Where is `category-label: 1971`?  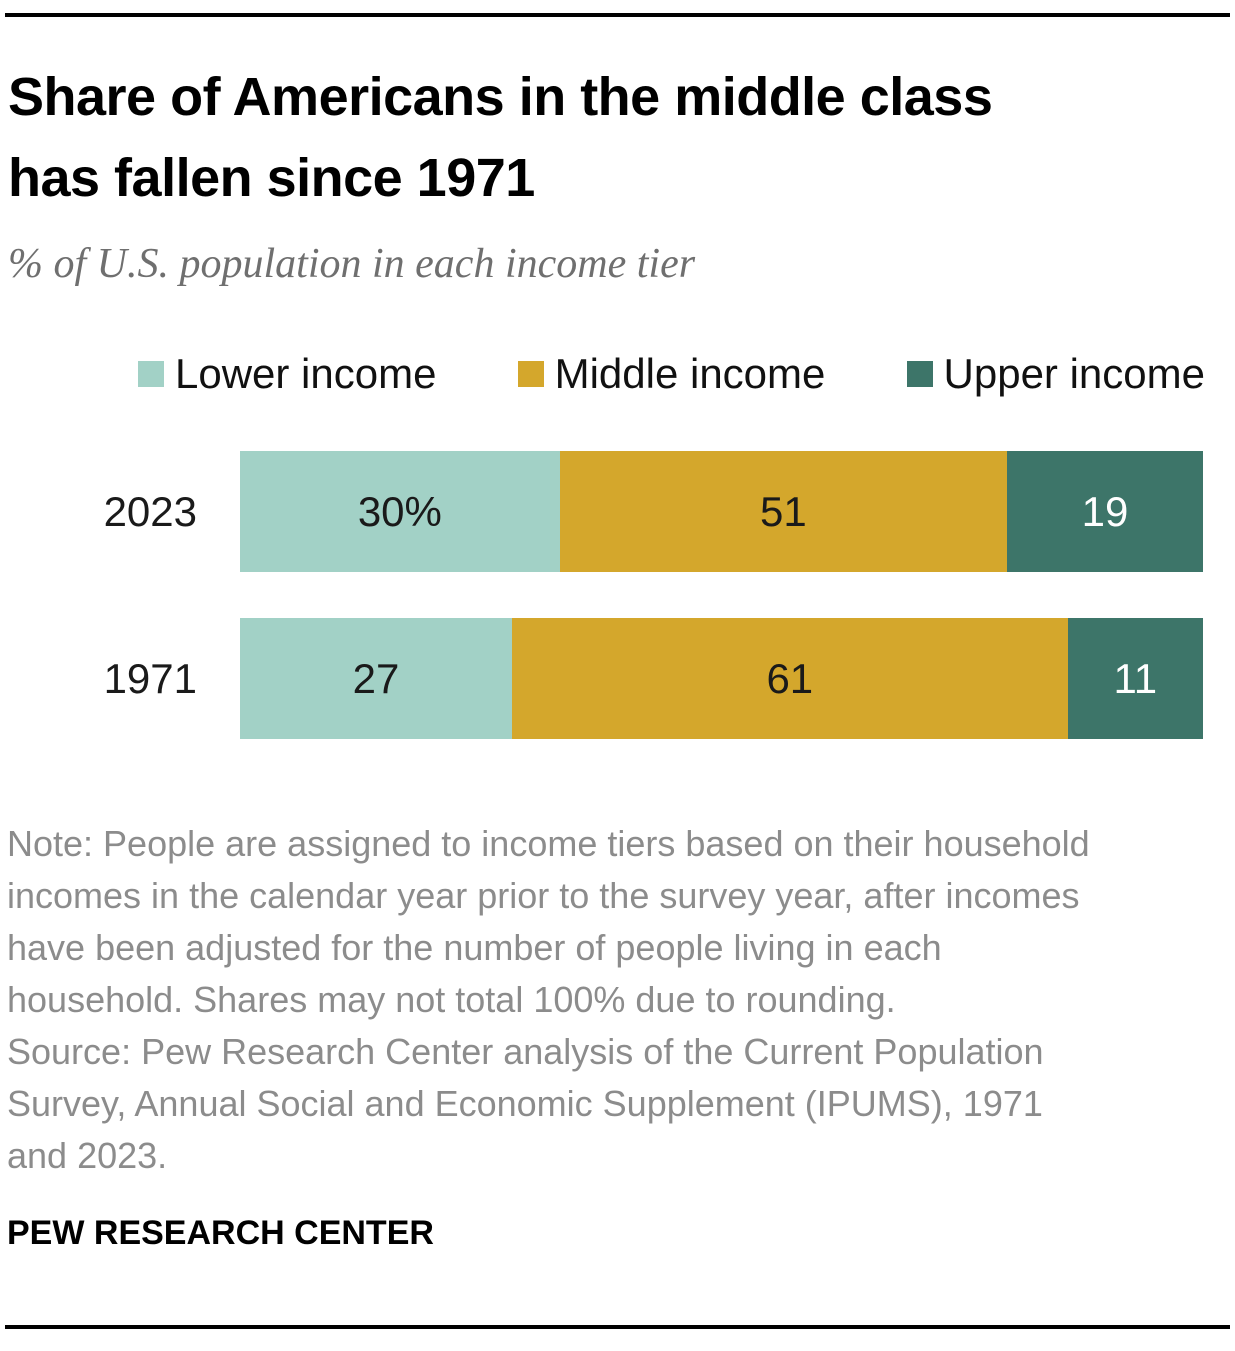
category-label: 1971 is located at coordinates (150, 678).